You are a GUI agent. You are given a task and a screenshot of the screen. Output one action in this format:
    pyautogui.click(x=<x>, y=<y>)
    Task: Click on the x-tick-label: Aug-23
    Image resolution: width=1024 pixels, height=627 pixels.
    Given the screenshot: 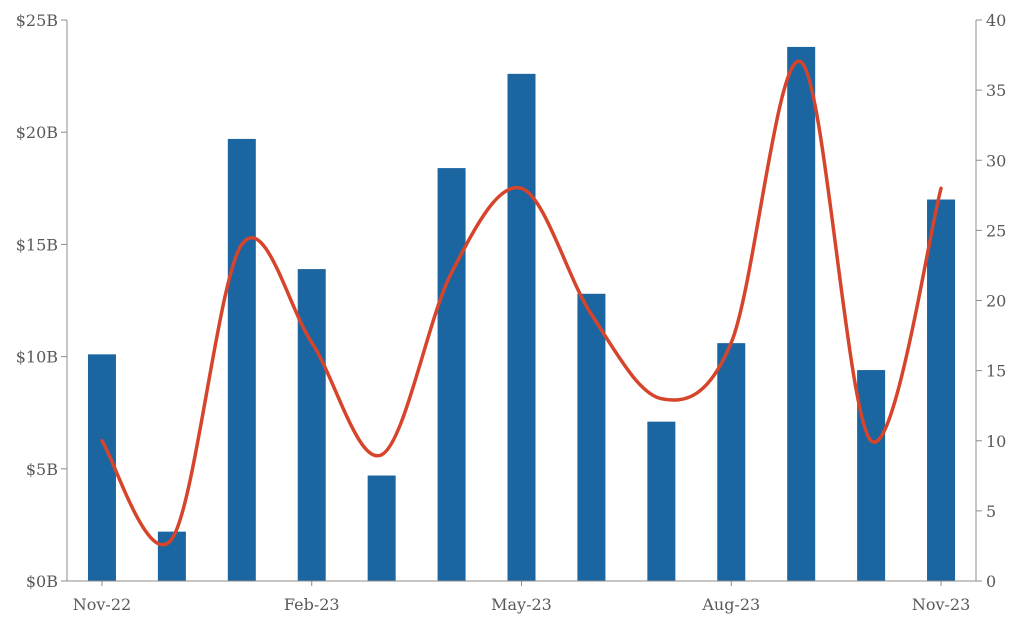 What is the action you would take?
    pyautogui.click(x=730, y=604)
    